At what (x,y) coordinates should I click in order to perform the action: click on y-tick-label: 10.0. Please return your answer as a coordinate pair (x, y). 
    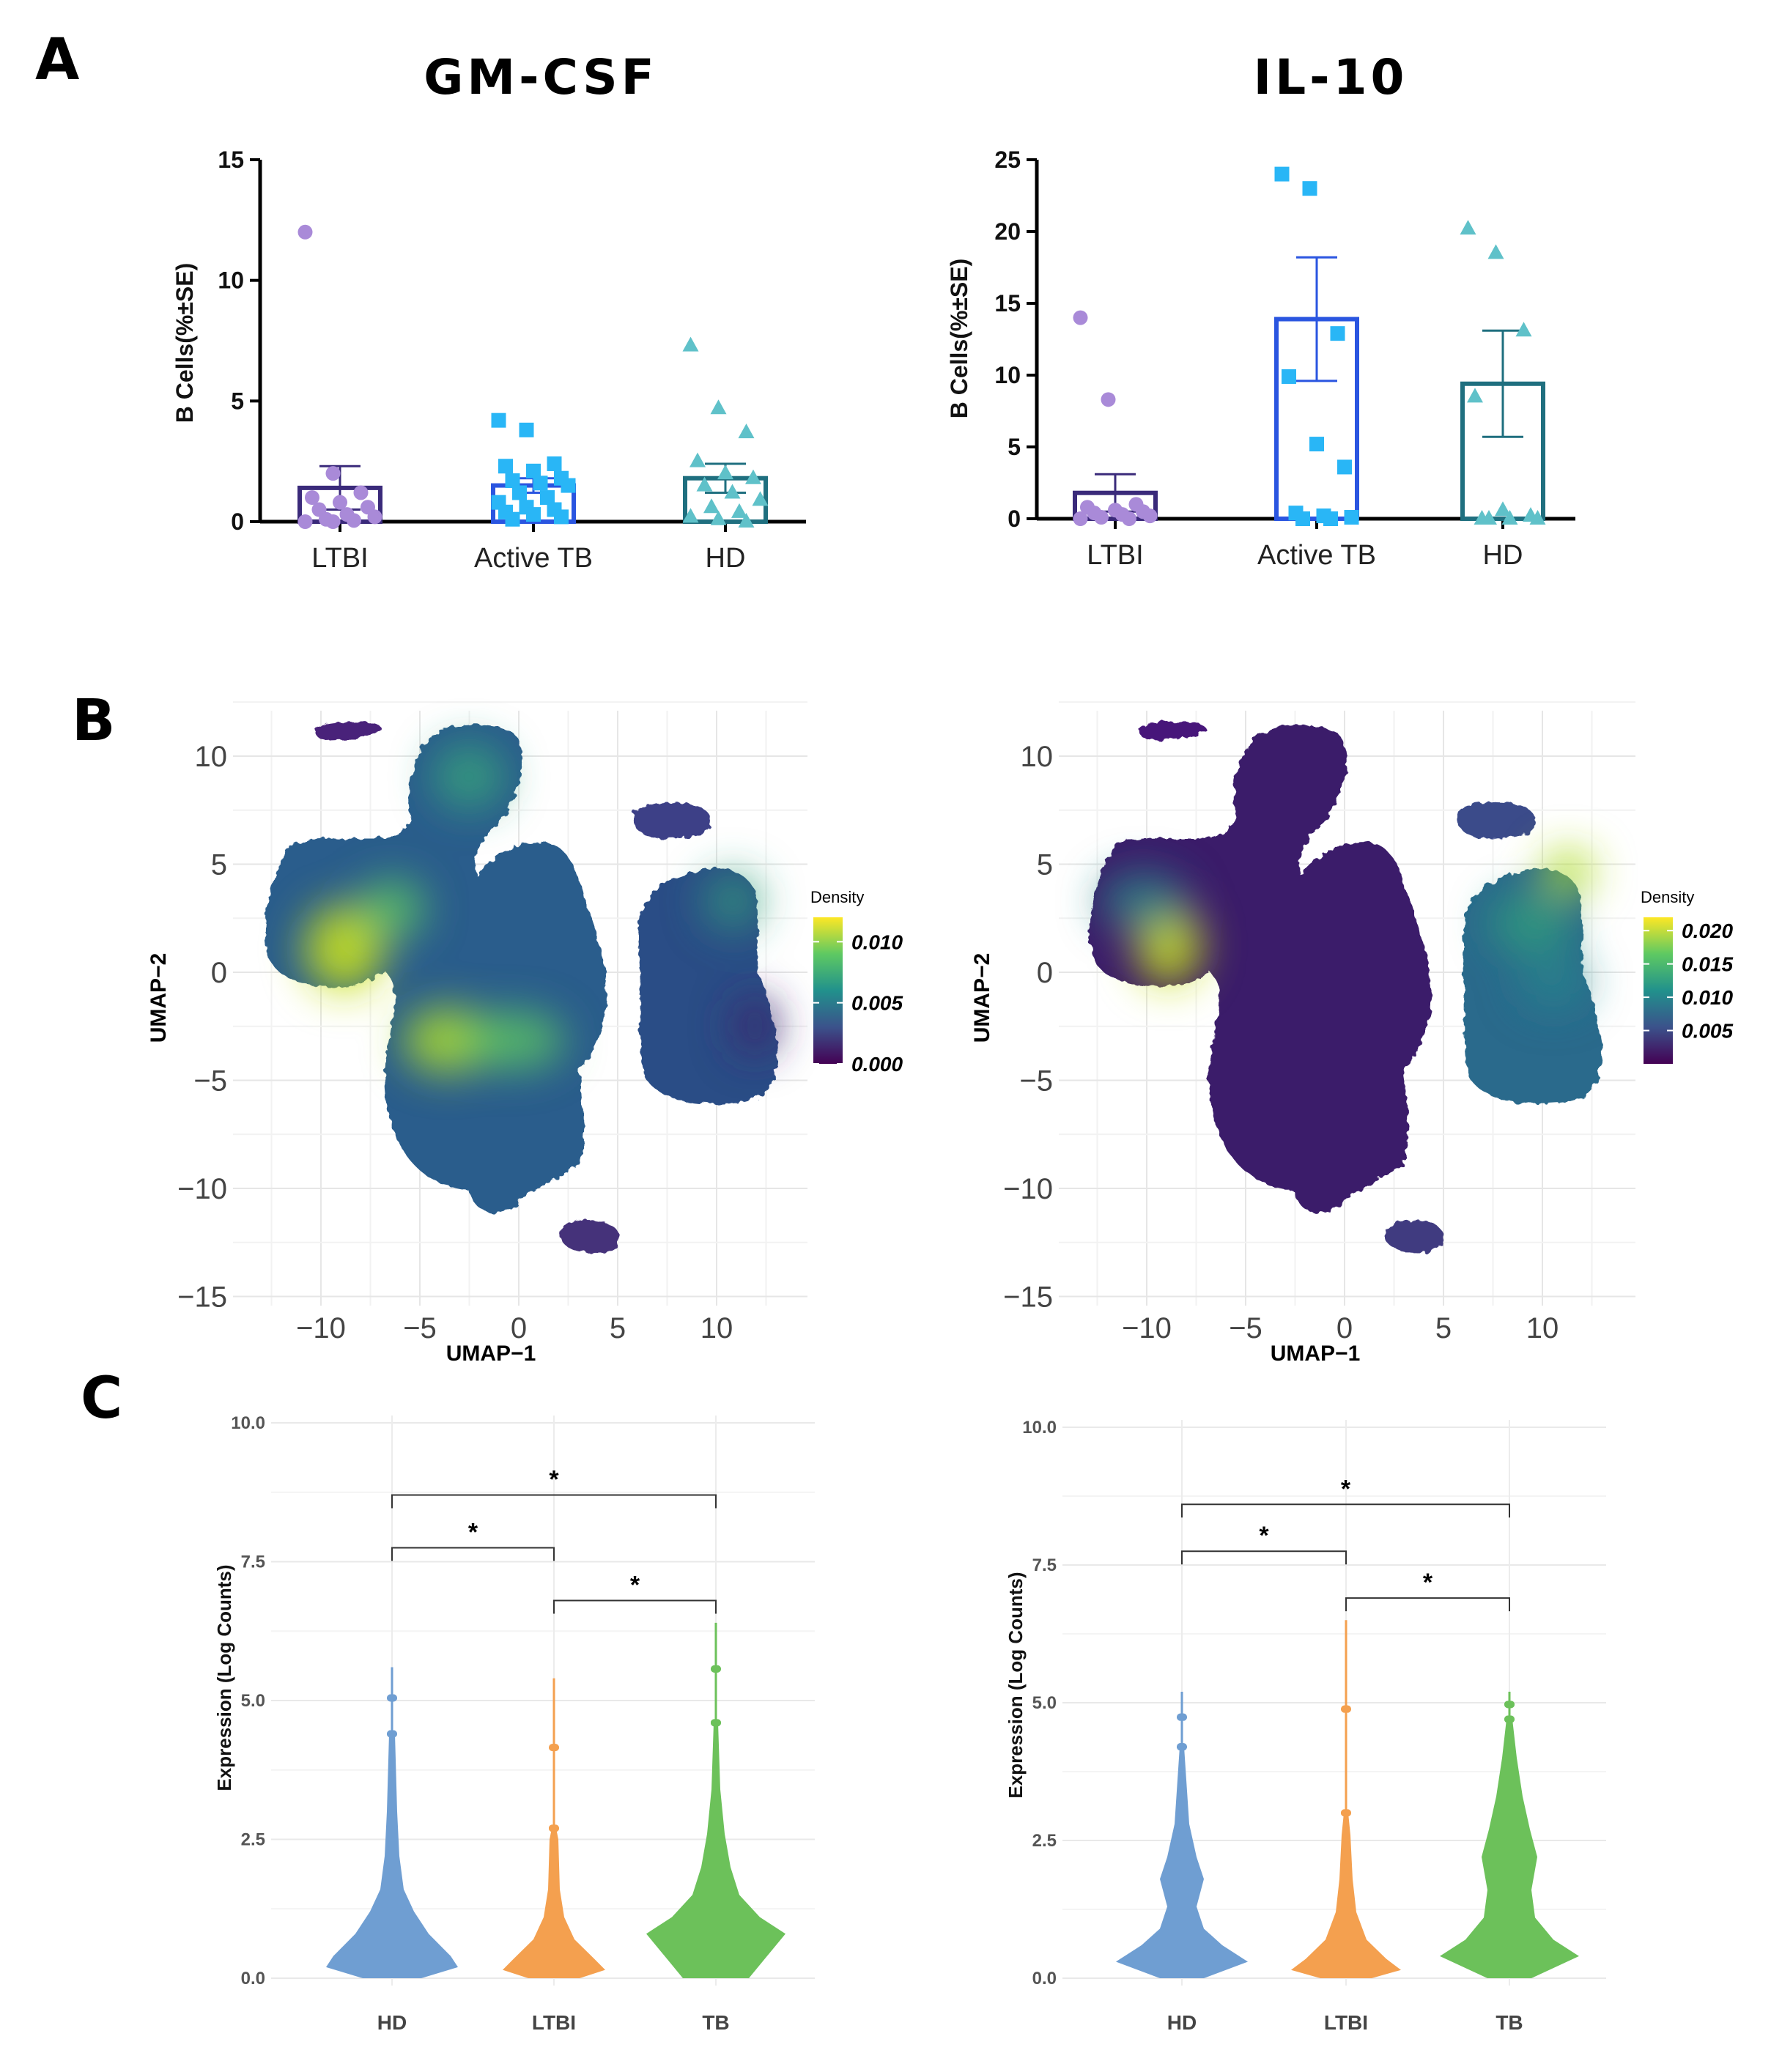
    Looking at the image, I should click on (248, 1423).